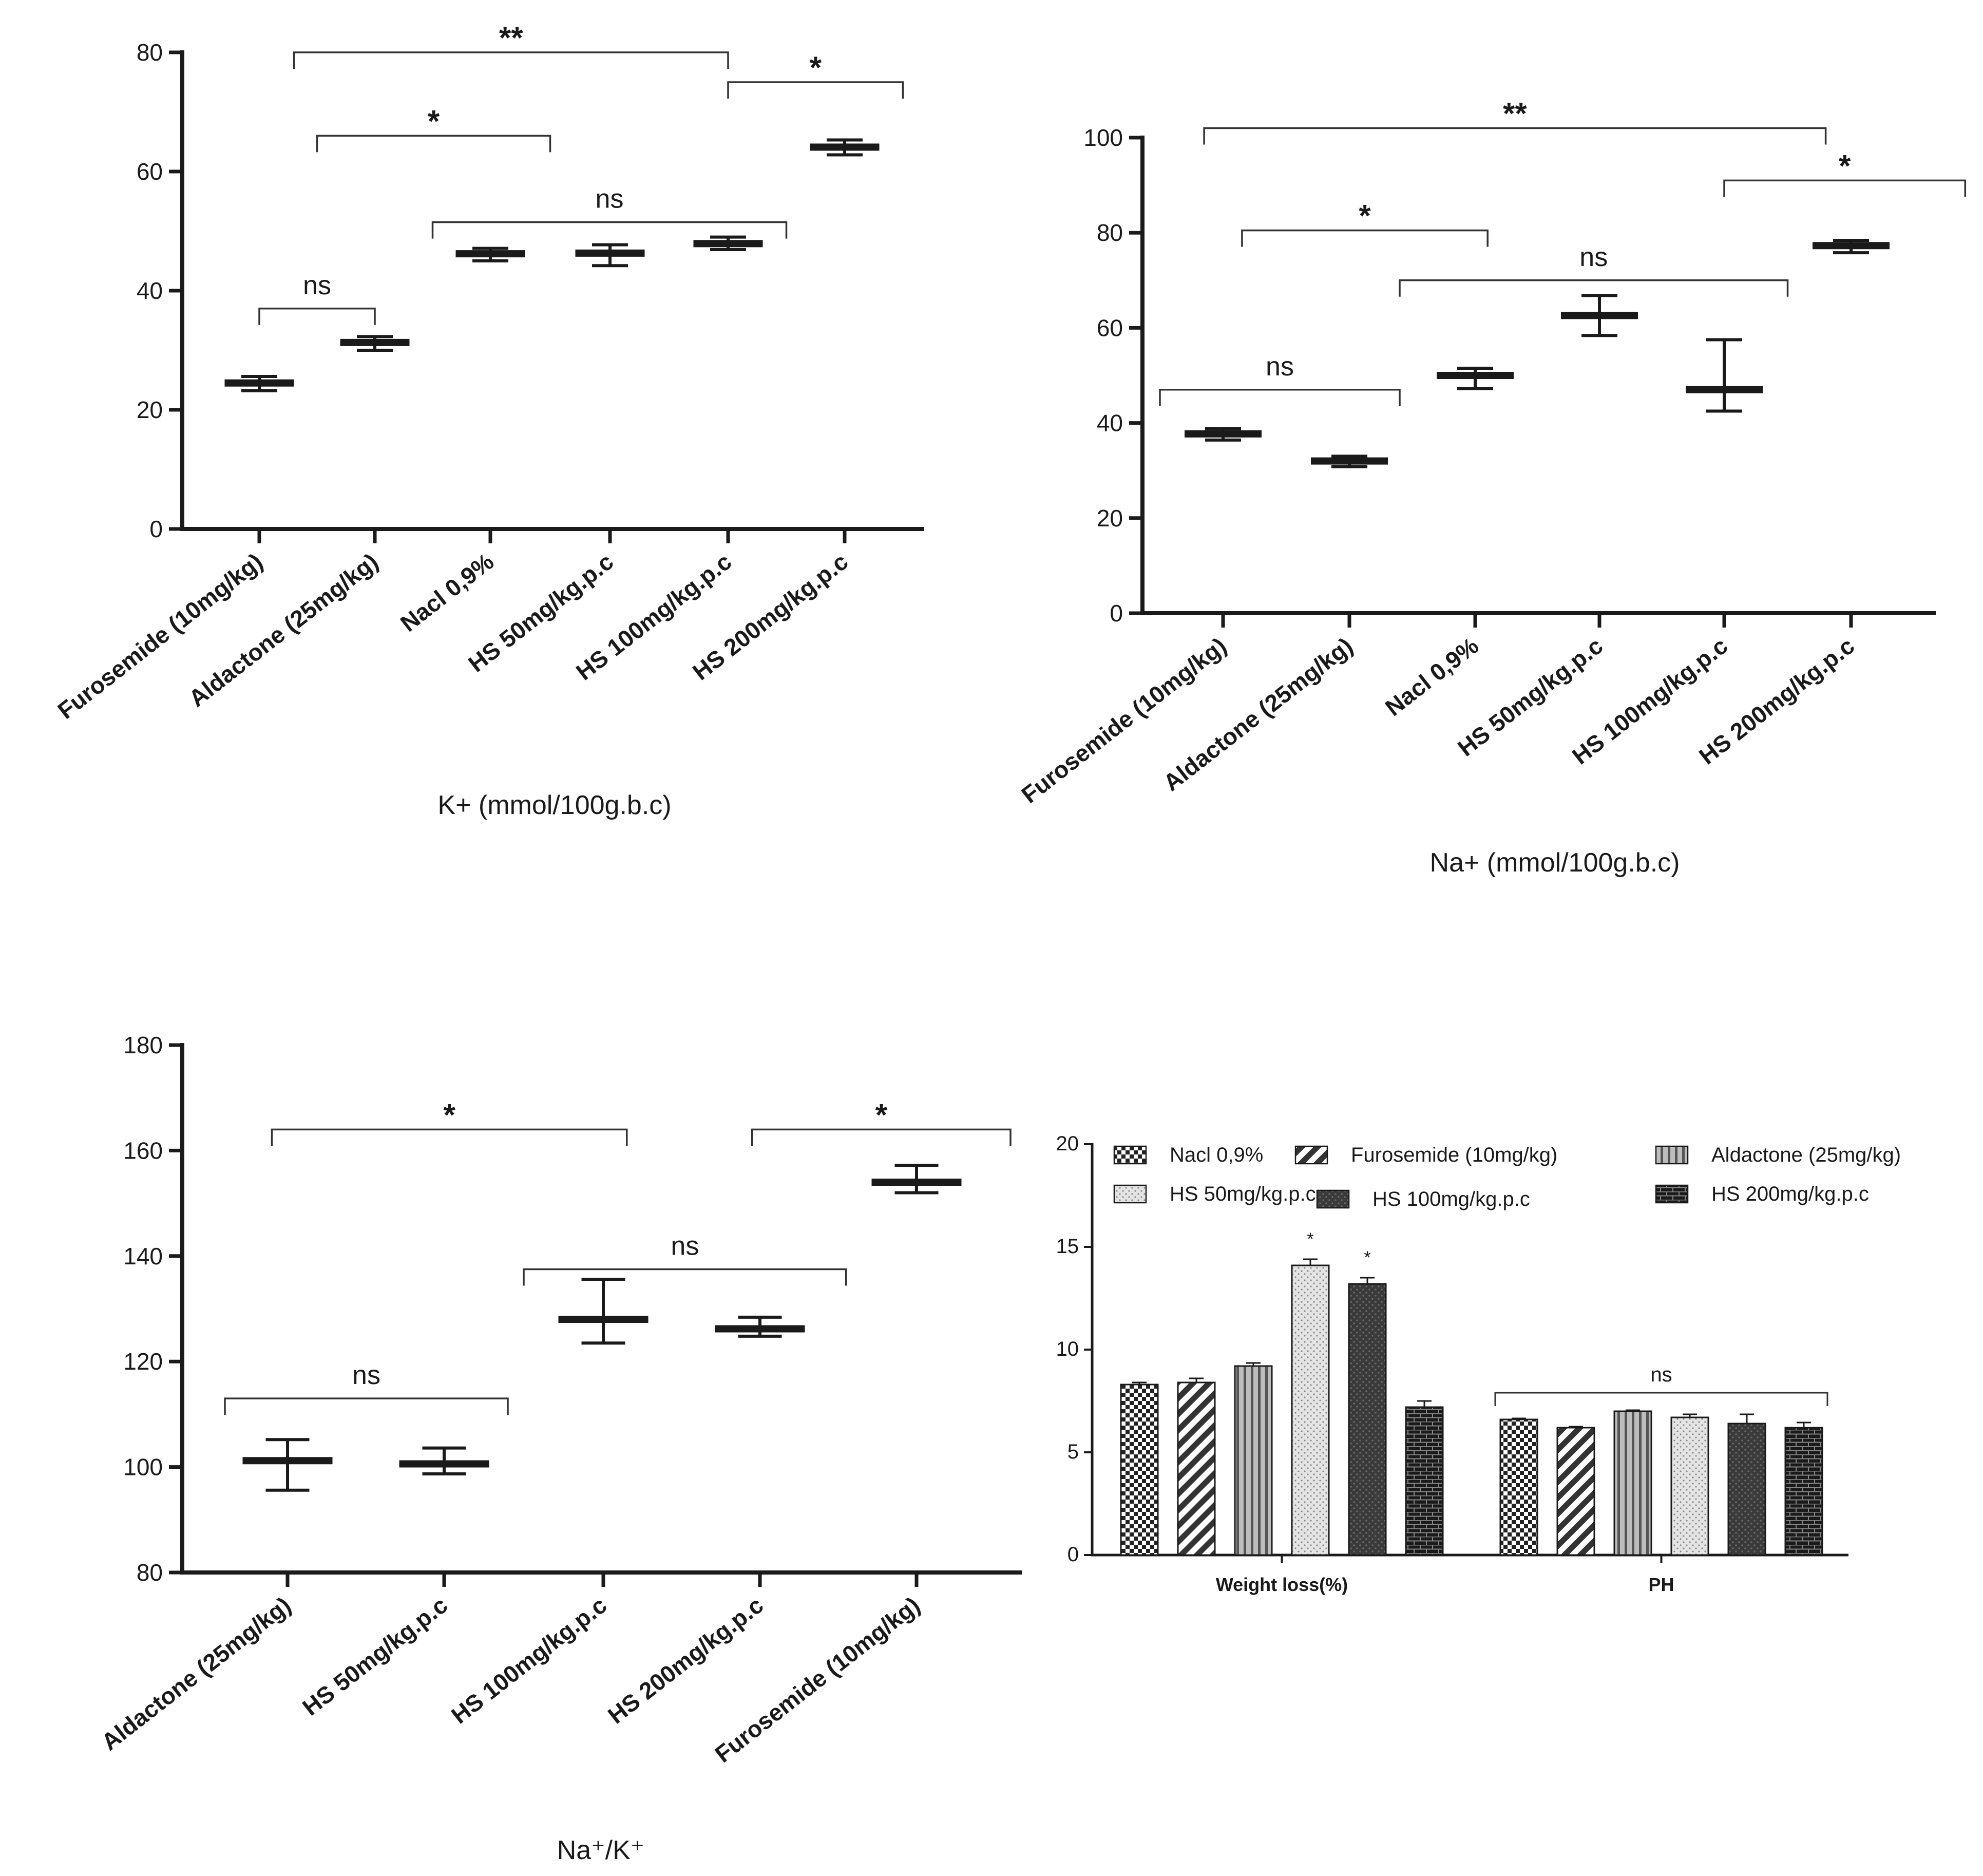 The height and width of the screenshot is (1876, 1983). What do you see at coordinates (1454, 1155) in the screenshot?
I see `legend-label: Furosemide (10mg/kg)` at bounding box center [1454, 1155].